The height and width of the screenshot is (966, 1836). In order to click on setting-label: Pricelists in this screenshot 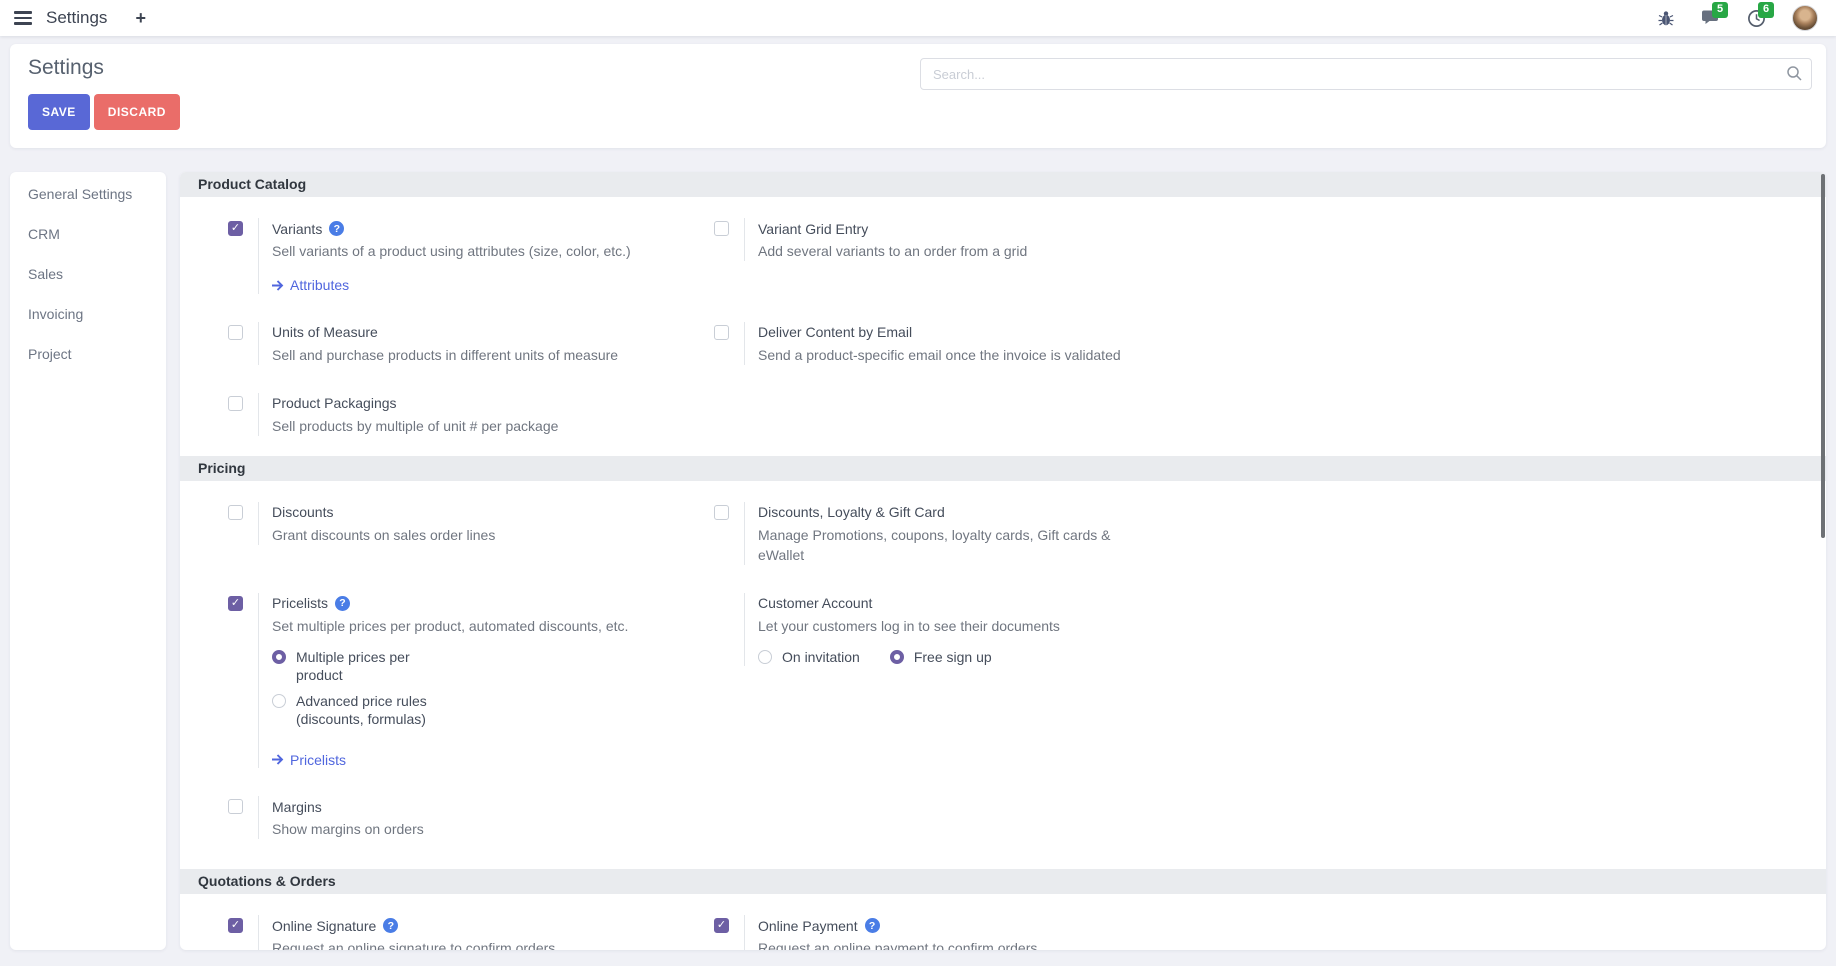, I will do `click(300, 603)`.